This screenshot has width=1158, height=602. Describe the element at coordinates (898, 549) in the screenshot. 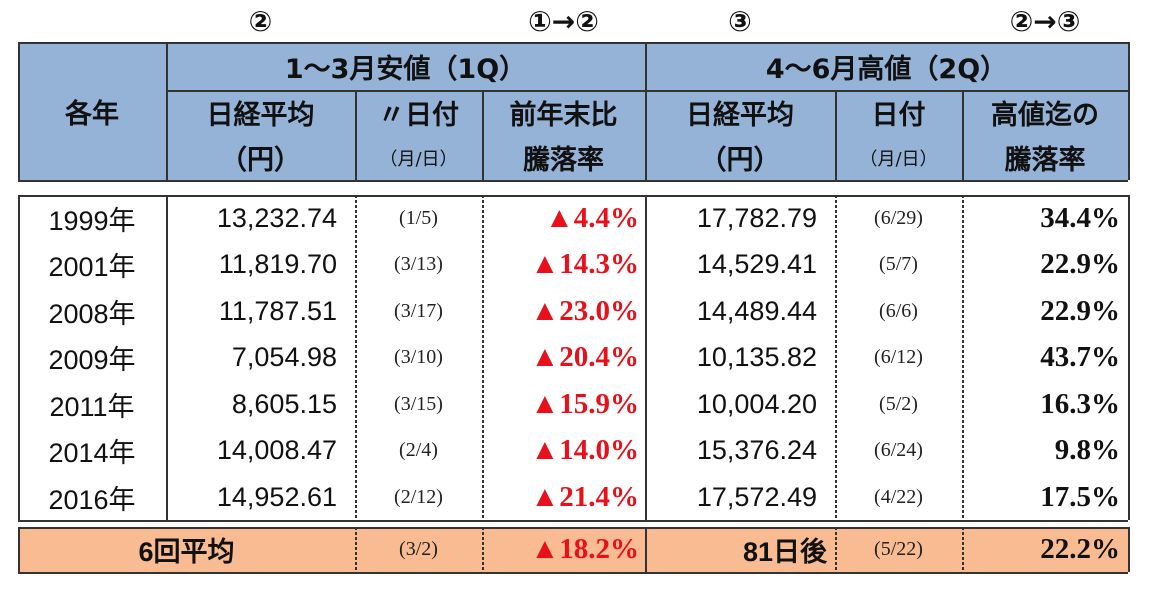

I see `average-date: (5/22)` at that location.